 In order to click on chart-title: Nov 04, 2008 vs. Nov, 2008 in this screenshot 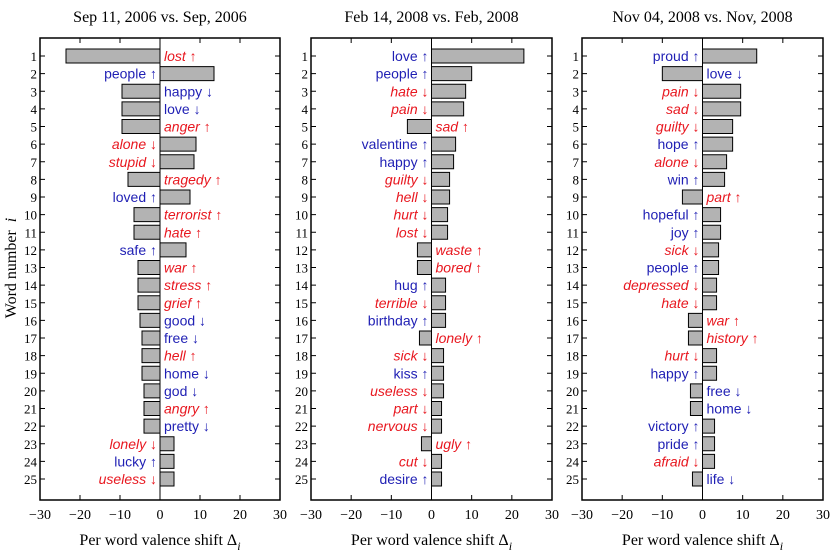, I will do `click(702, 17)`.